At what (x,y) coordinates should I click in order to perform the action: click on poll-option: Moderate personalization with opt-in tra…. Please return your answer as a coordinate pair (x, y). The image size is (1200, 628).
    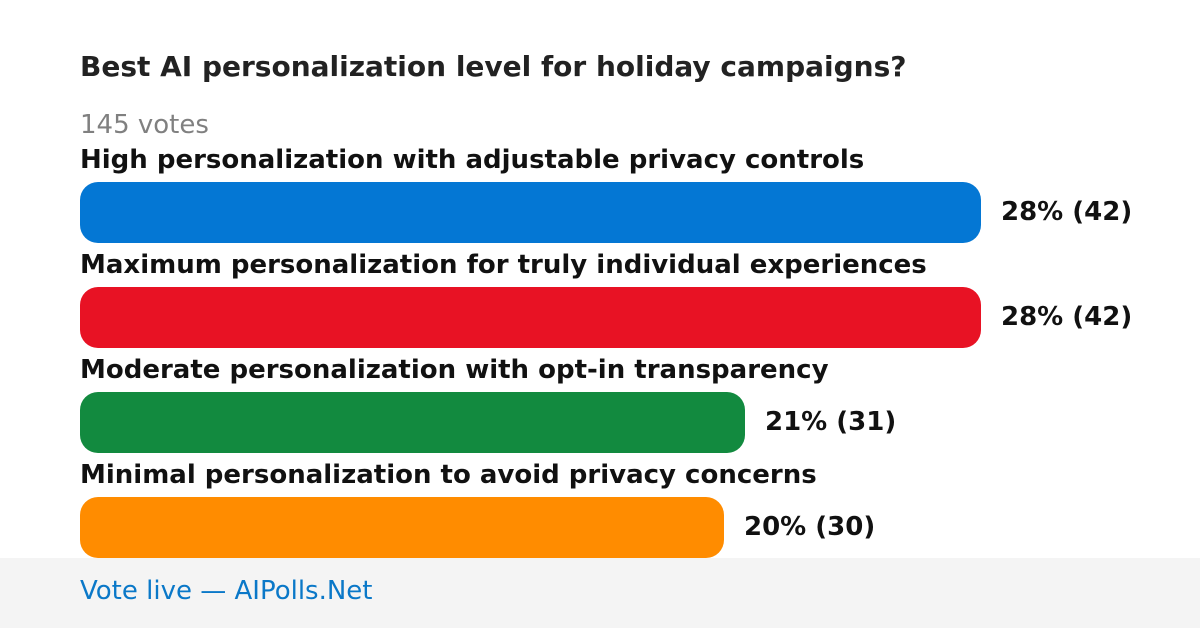
    Looking at the image, I should click on (630, 405).